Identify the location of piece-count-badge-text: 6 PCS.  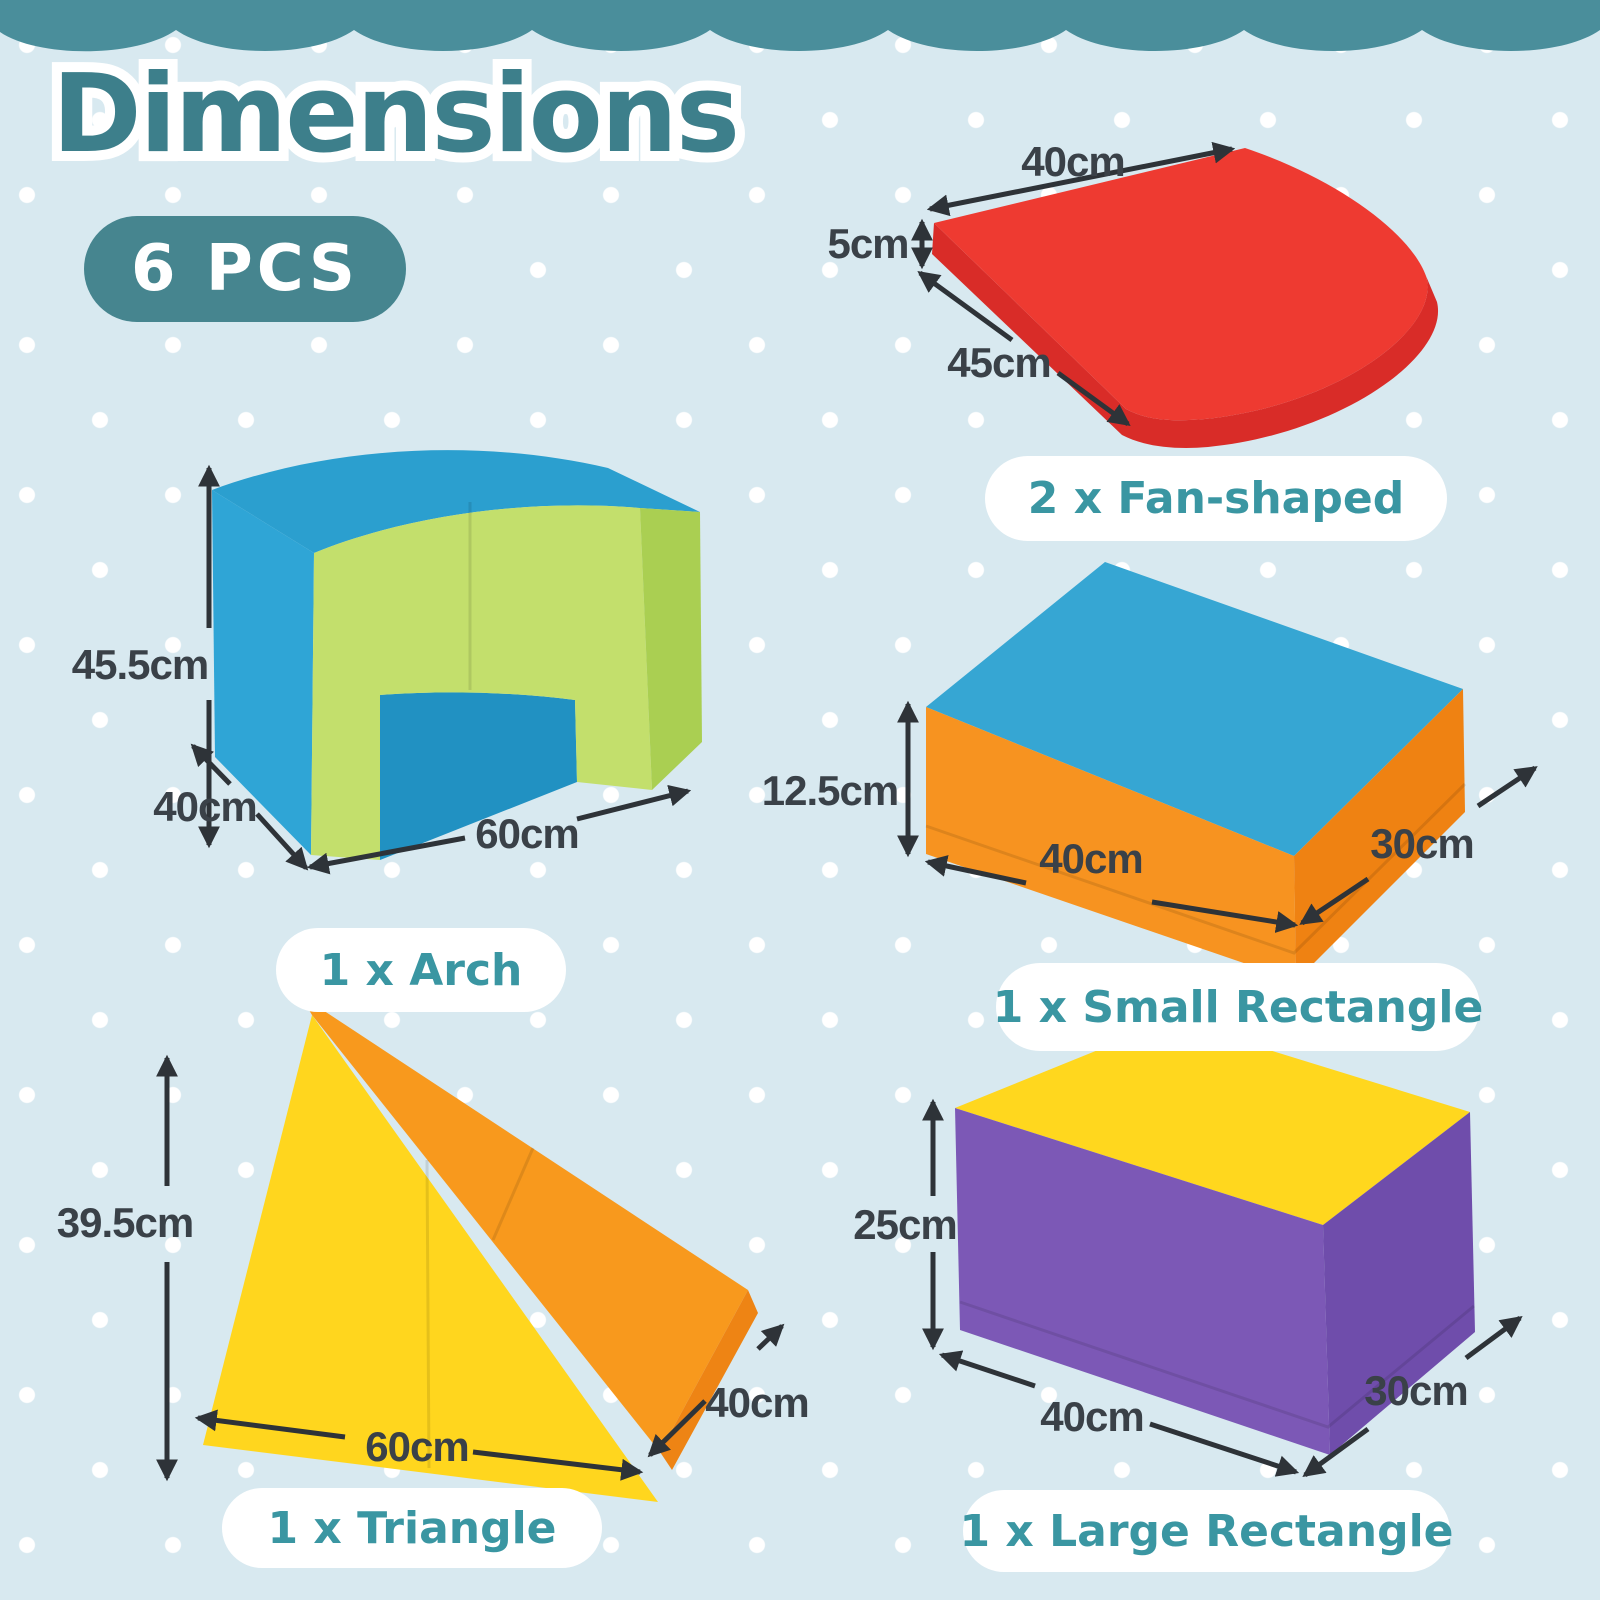
(245, 269).